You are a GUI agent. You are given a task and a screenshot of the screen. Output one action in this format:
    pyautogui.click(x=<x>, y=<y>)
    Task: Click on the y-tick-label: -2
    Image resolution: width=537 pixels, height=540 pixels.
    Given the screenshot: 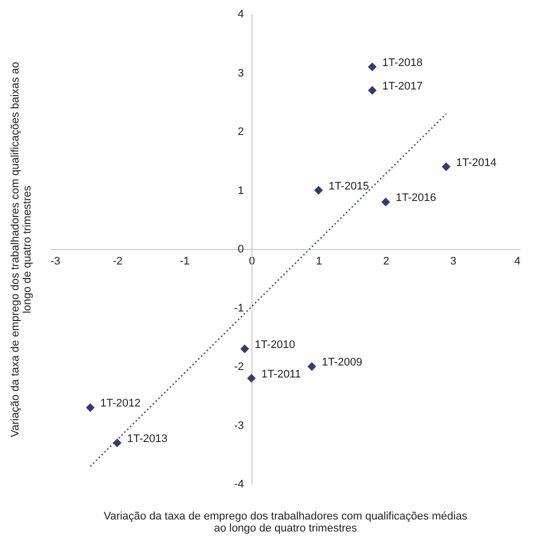 What is the action you would take?
    pyautogui.click(x=239, y=367)
    